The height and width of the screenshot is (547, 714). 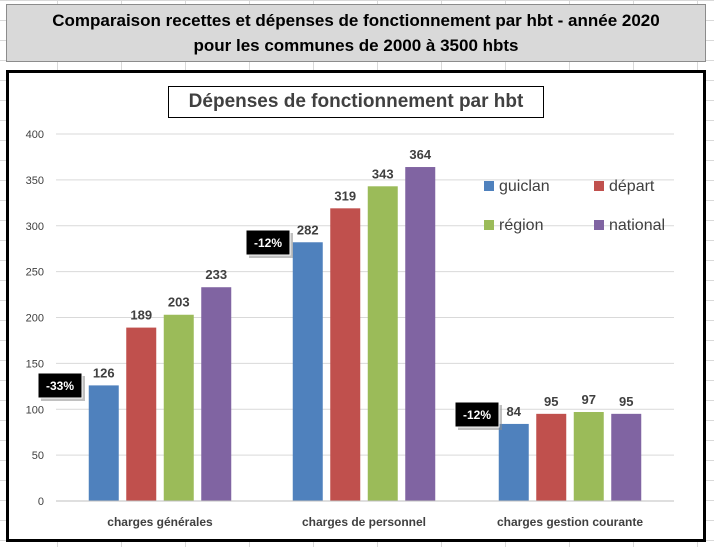 What do you see at coordinates (35, 135) in the screenshot?
I see `y-tick-label: 400` at bounding box center [35, 135].